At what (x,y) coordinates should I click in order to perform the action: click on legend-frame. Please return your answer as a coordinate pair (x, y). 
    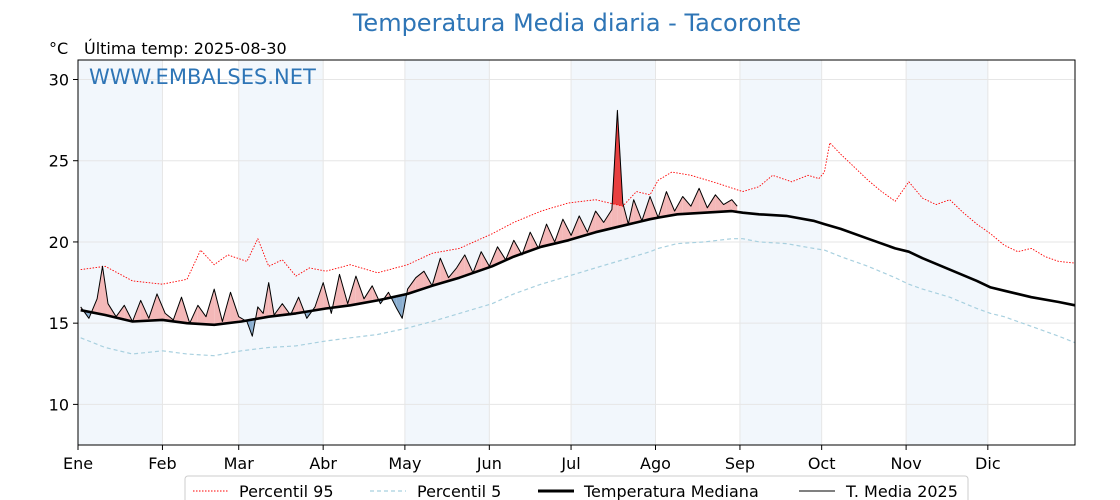
    Looking at the image, I should click on (576, 487).